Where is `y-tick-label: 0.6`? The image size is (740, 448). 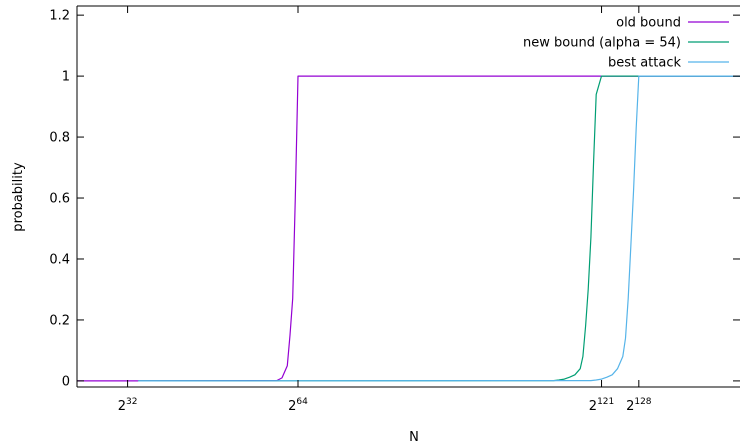 y-tick-label: 0.6 is located at coordinates (59, 199).